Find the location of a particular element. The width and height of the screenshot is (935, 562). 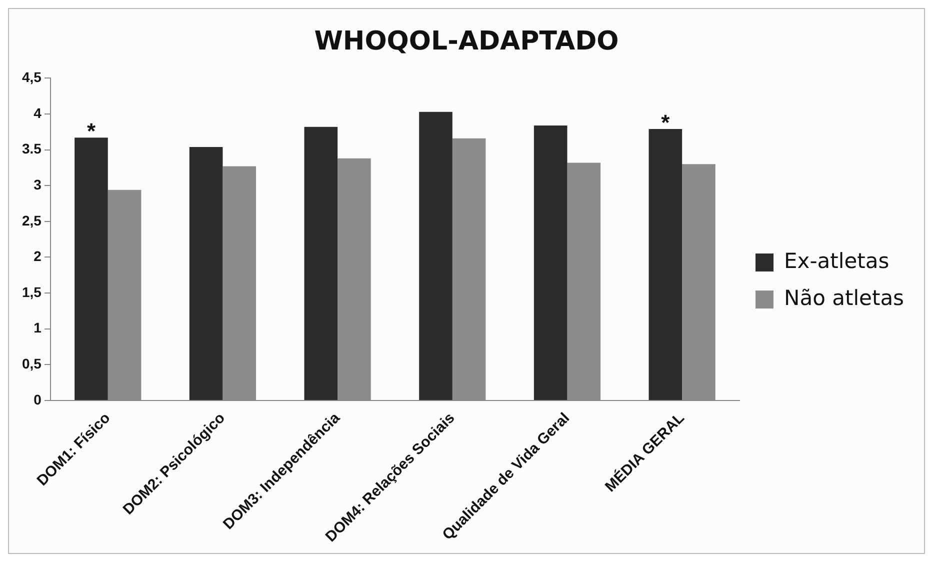

y-tick-label: 0 is located at coordinates (38, 399).